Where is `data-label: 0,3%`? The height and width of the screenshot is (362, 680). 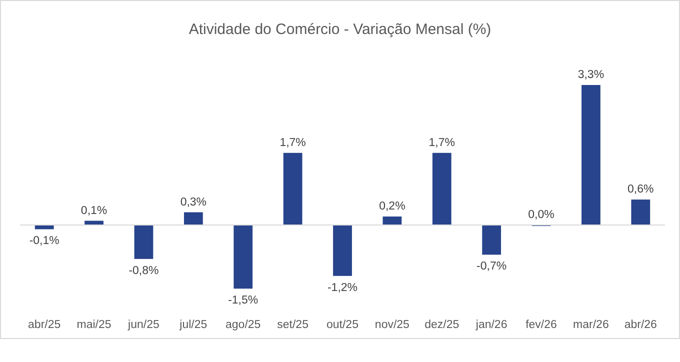 data-label: 0,3% is located at coordinates (193, 202).